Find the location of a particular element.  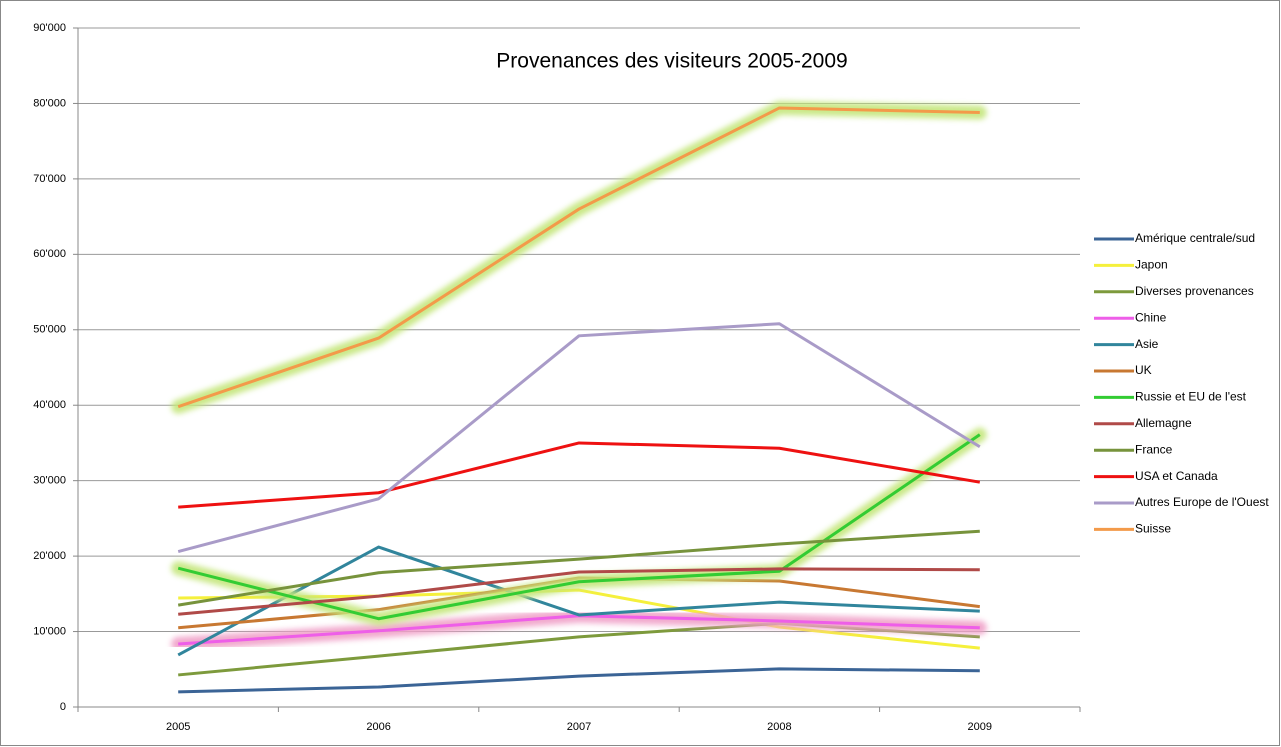

y-tick-label: 60'000 is located at coordinates (49, 254).